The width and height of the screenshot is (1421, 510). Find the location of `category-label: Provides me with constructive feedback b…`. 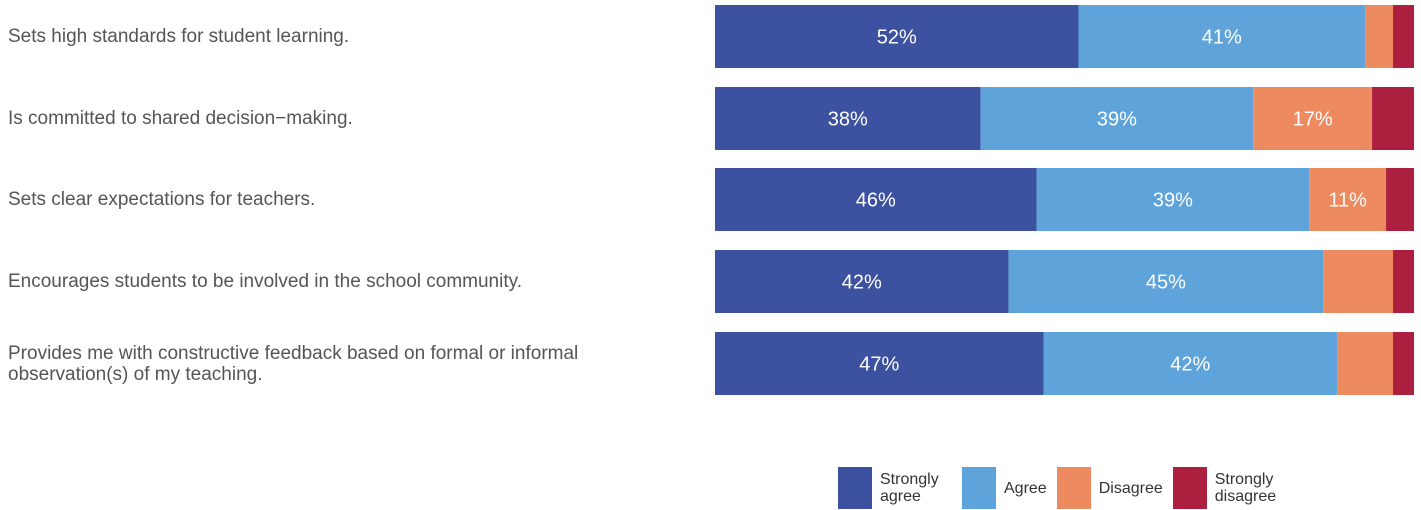

category-label: Provides me with constructive feedback b… is located at coordinates (293, 363).